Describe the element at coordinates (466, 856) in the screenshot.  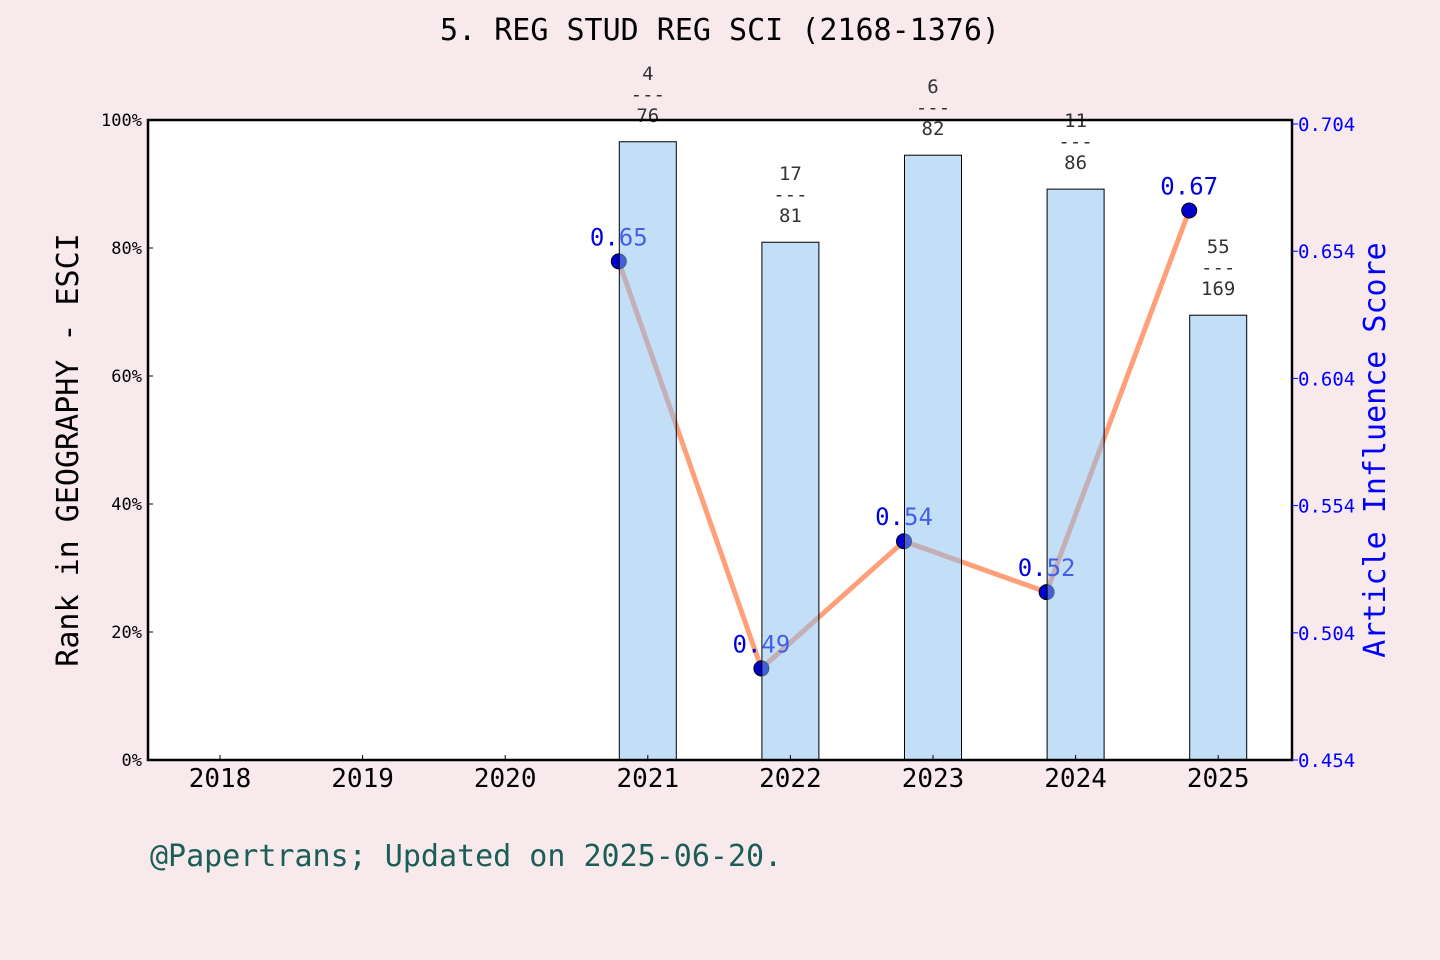
I see `footer-text: @Papertrans; Updated on 2025-06-20.` at that location.